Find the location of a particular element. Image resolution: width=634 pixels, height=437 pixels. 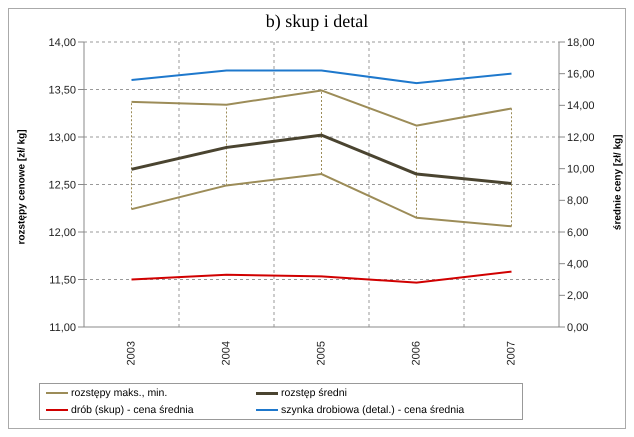

legend-label: drób (skup) - cena średnia is located at coordinates (132, 410).